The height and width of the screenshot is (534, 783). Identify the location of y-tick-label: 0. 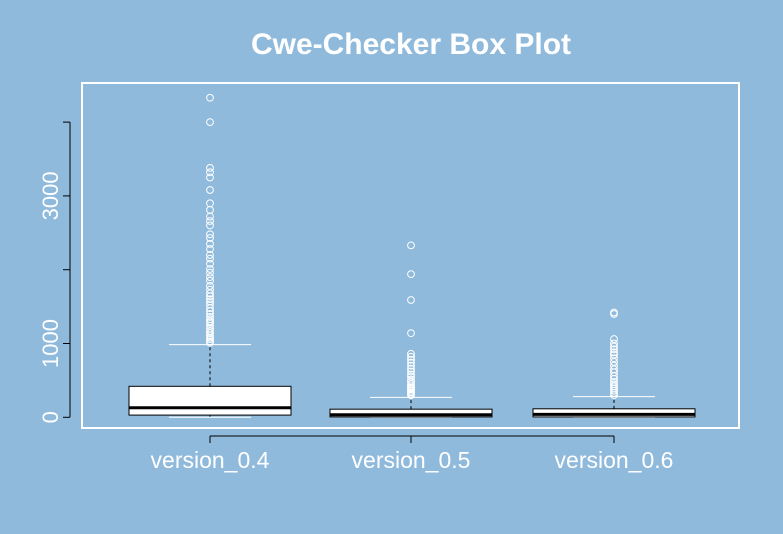
(50, 417).